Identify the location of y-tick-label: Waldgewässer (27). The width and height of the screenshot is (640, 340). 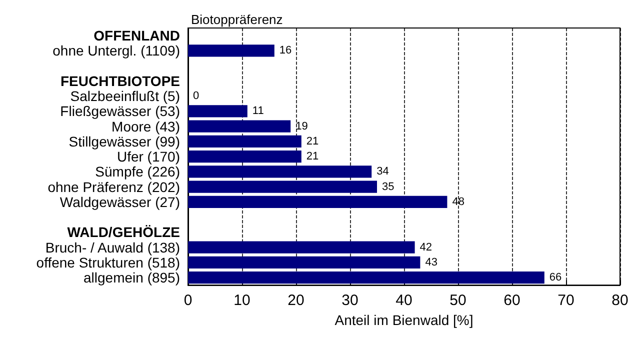
(120, 202).